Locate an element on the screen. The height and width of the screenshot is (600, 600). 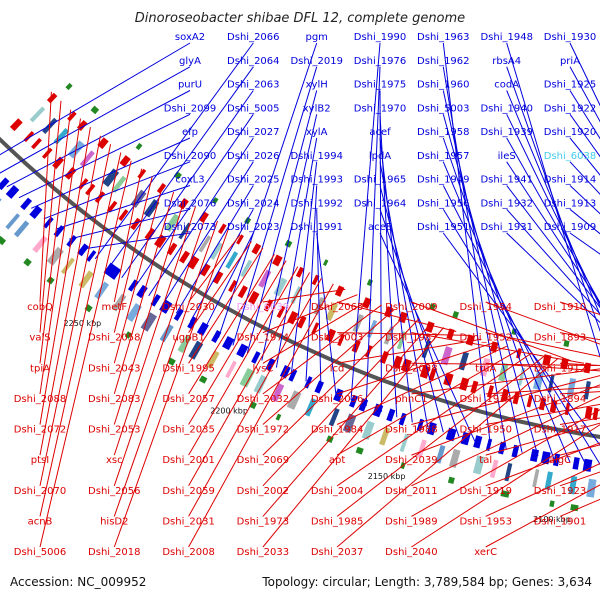
gene-label: Dshi_1925 is located at coordinates (570, 85).